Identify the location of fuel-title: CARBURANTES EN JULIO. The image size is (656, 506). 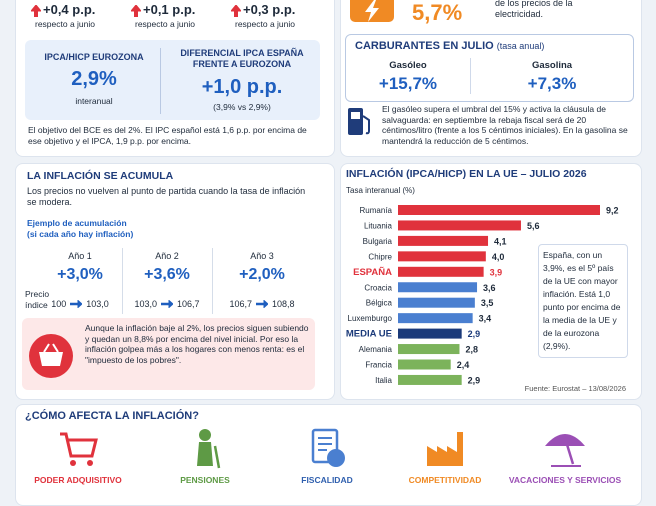
(424, 46).